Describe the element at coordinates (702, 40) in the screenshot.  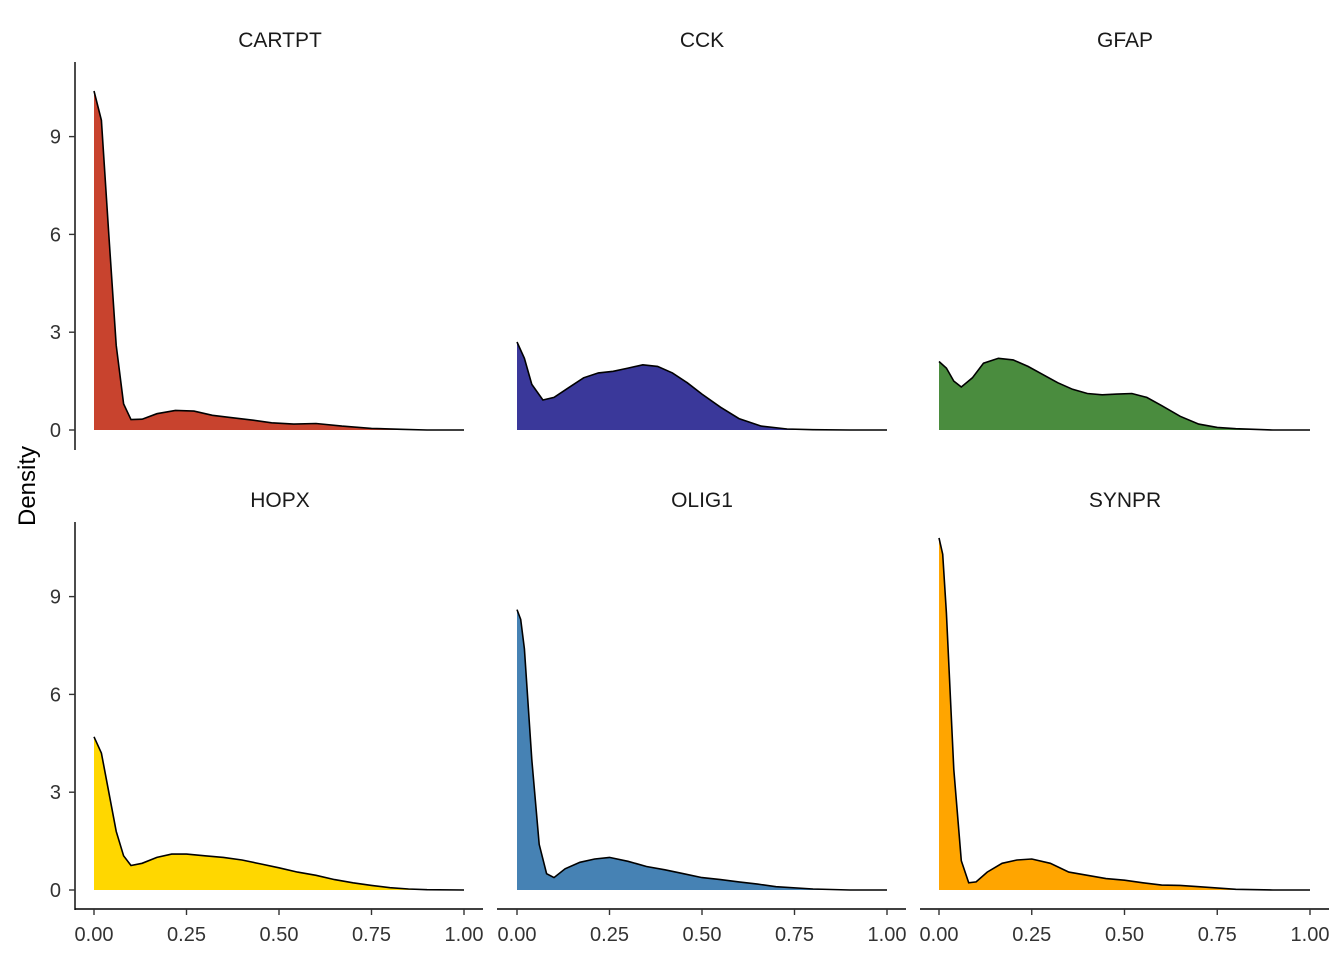
I see `facet-title-cck: CCK` at that location.